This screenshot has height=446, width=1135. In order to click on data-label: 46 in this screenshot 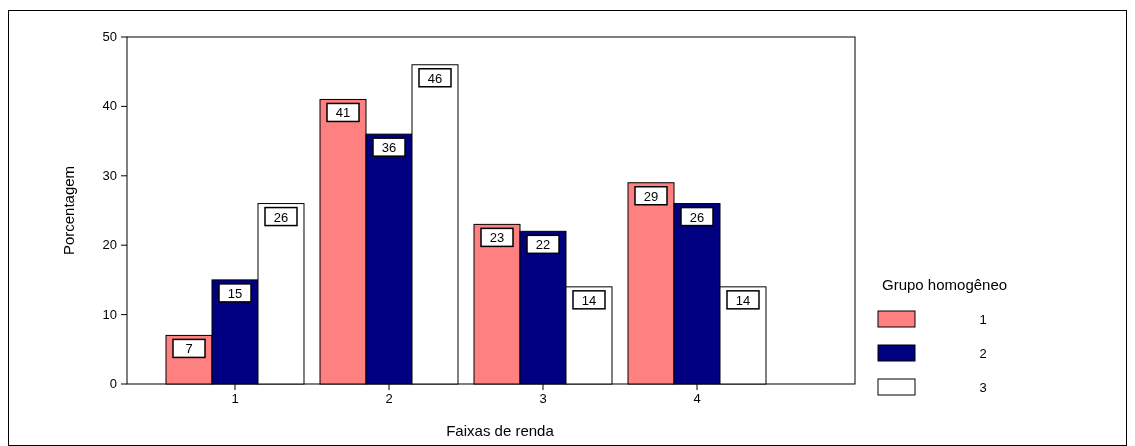, I will do `click(435, 78)`.